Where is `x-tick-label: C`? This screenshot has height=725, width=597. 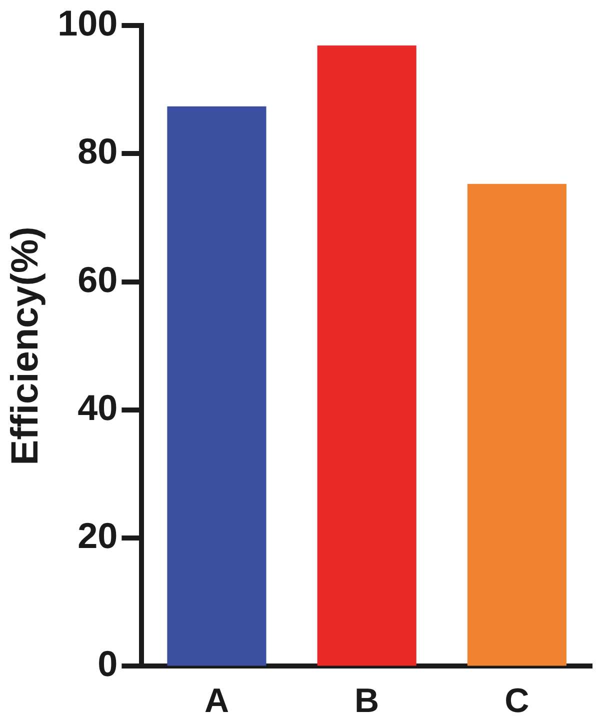 x-tick-label: C is located at coordinates (517, 701).